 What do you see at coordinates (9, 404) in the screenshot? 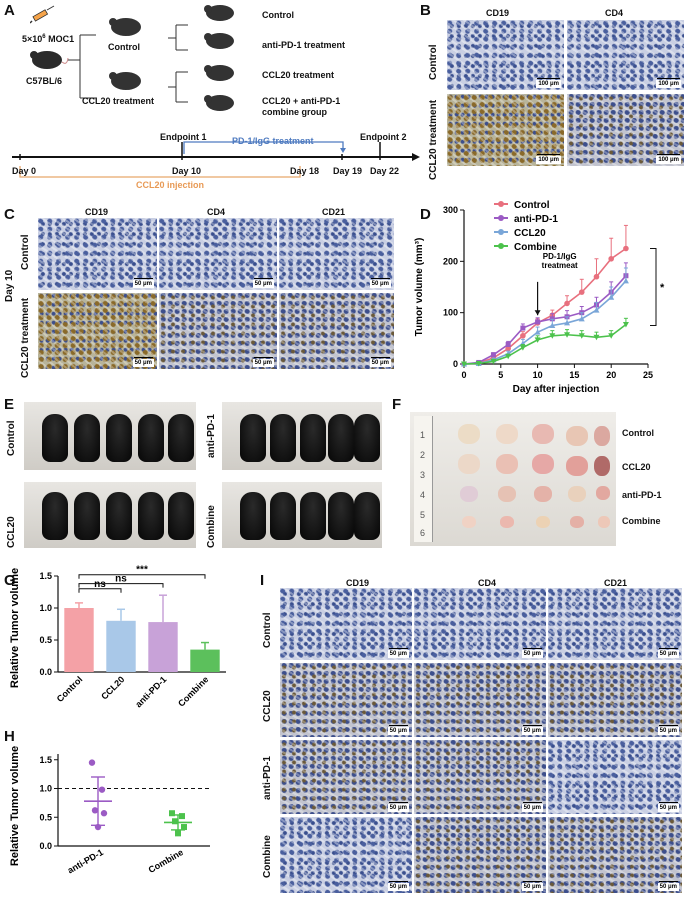
I see `panel-label-e: E` at bounding box center [9, 404].